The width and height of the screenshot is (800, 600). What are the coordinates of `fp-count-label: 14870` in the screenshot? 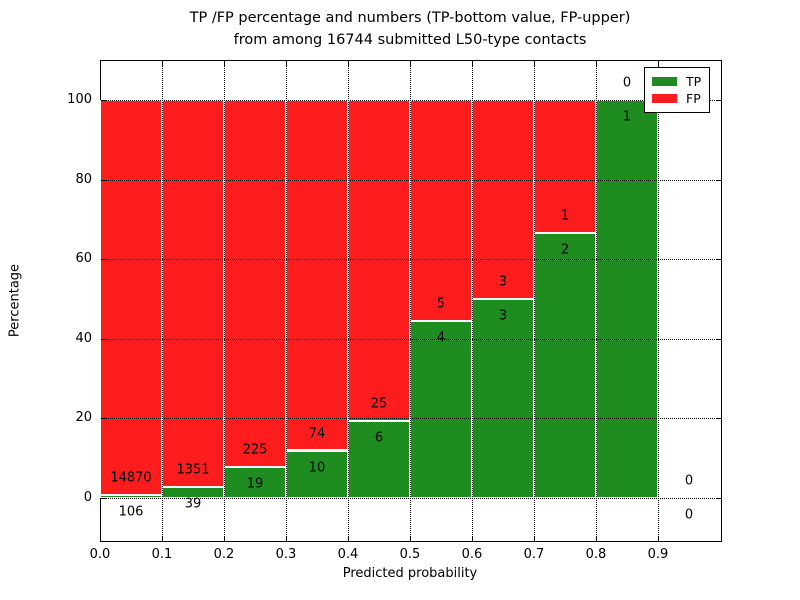 It's located at (131, 478).